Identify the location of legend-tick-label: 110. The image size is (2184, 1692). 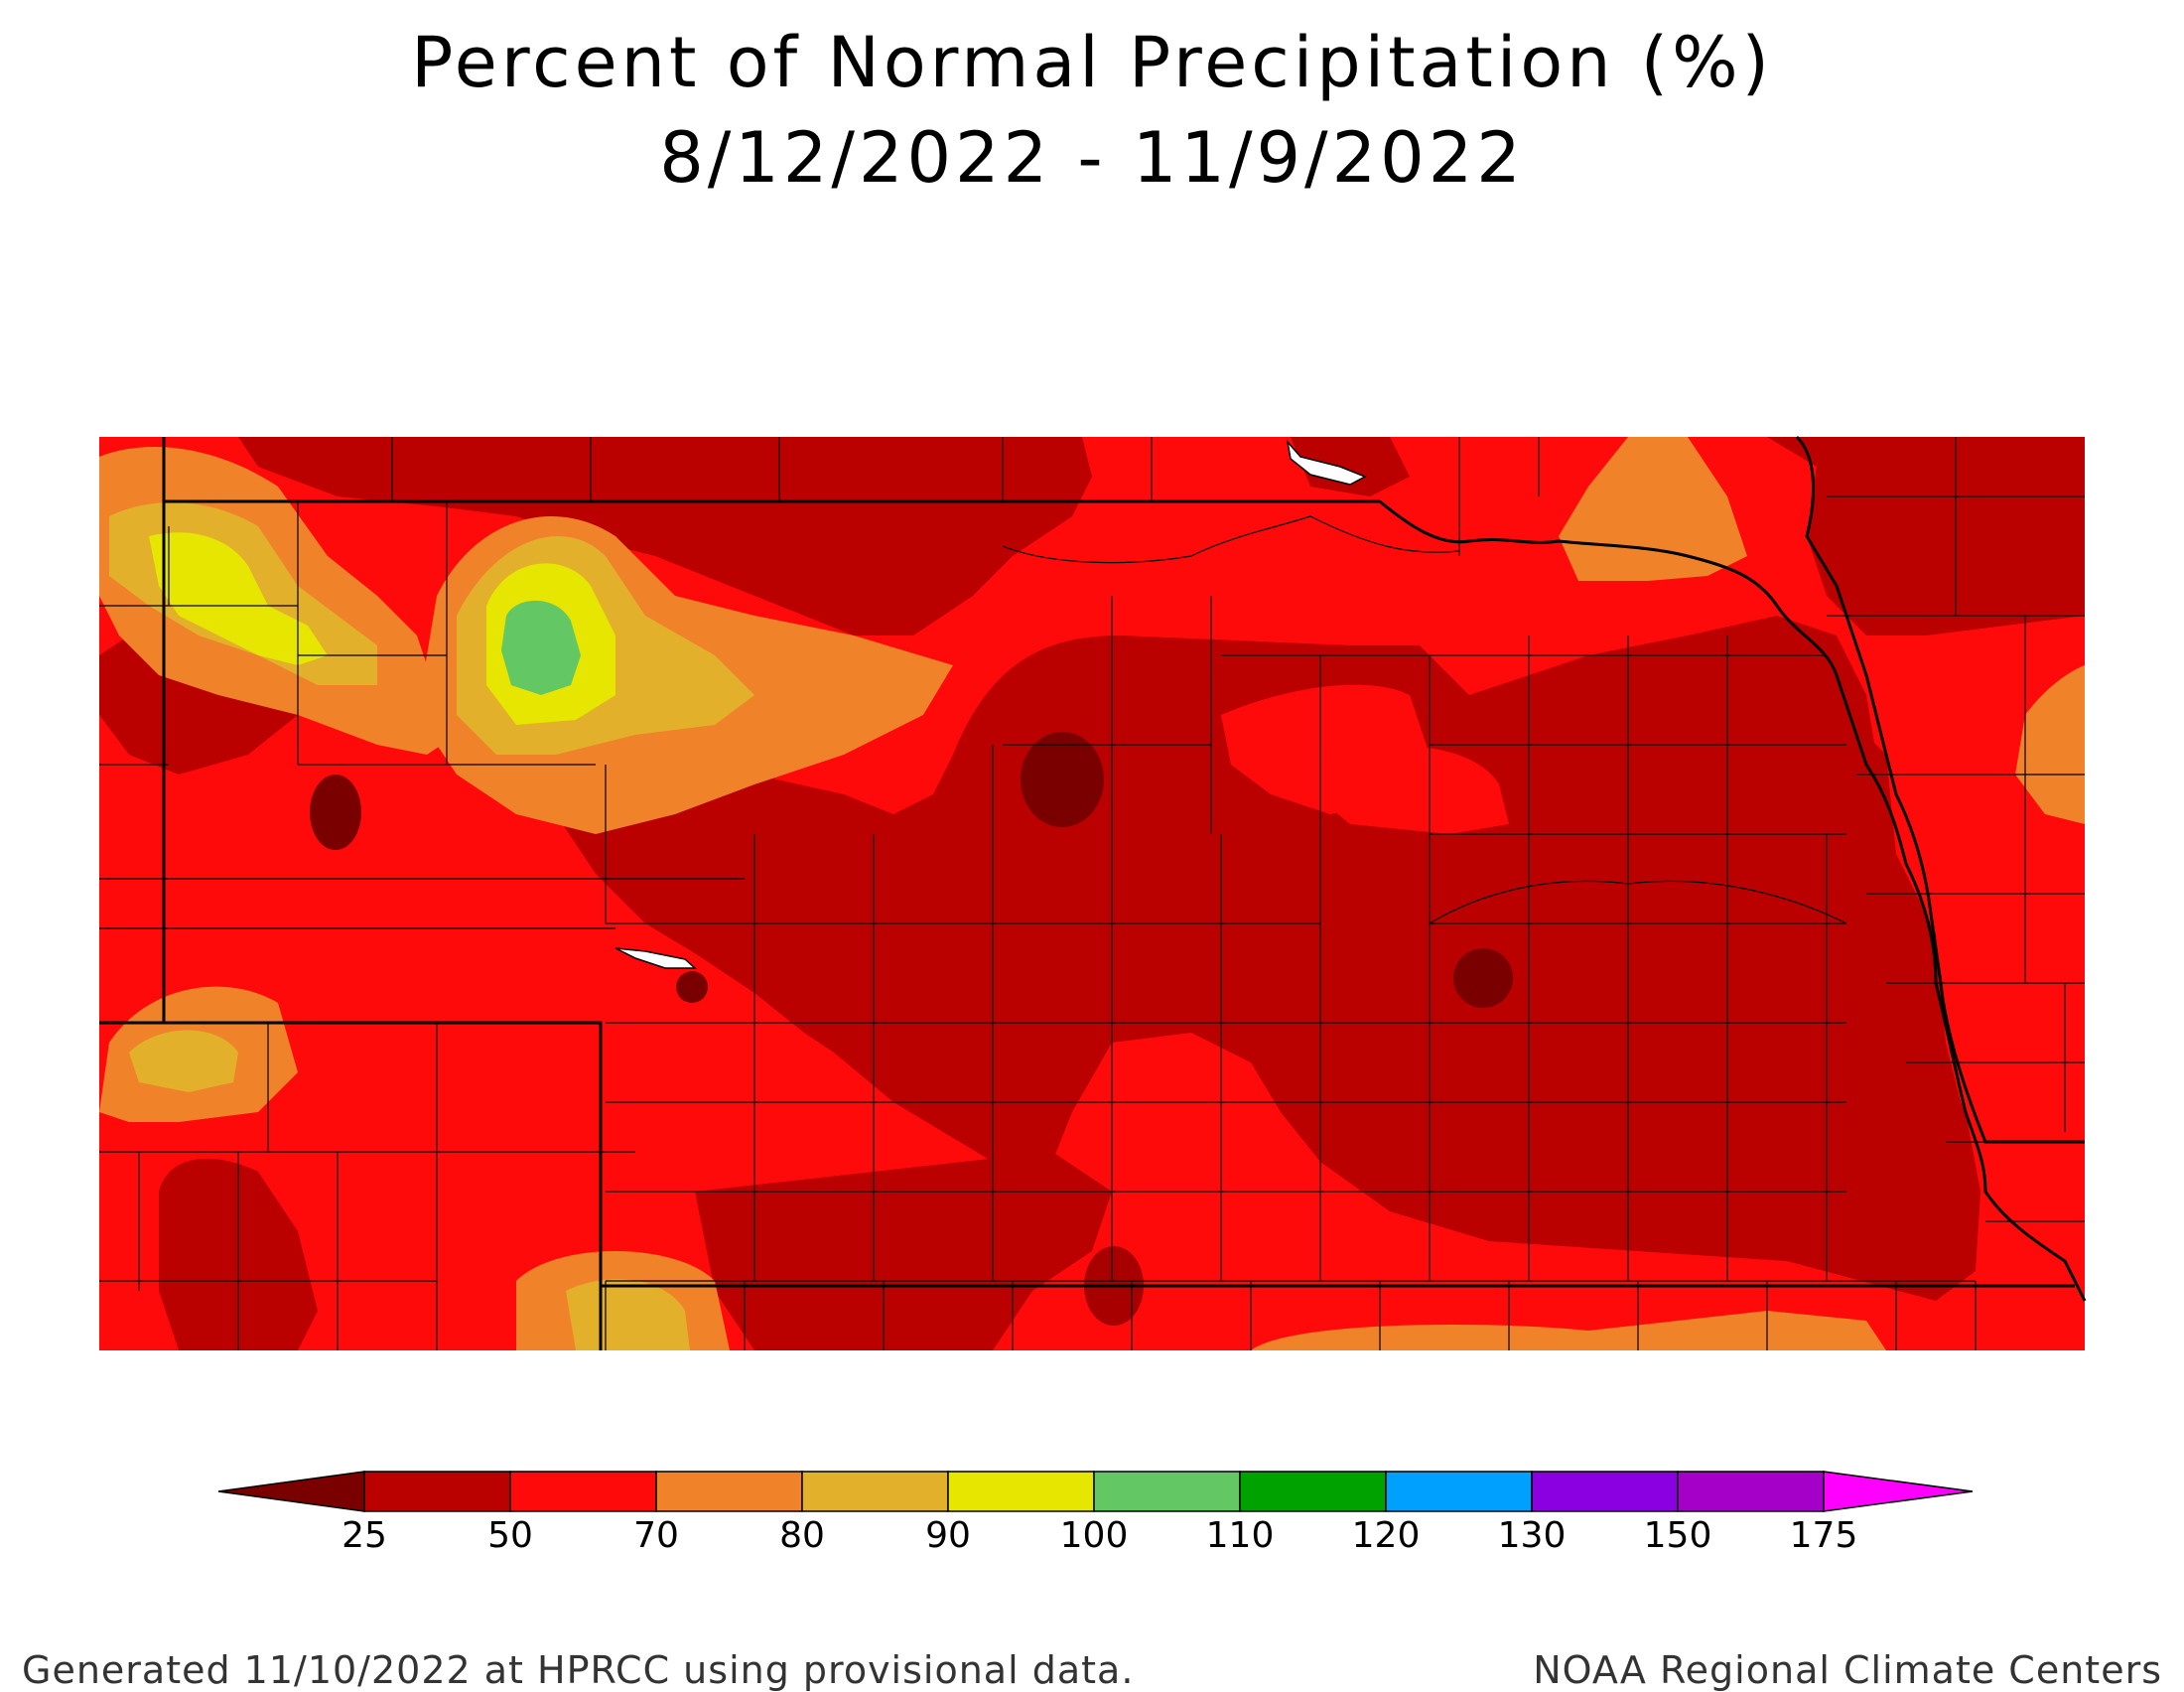
(1240, 1535).